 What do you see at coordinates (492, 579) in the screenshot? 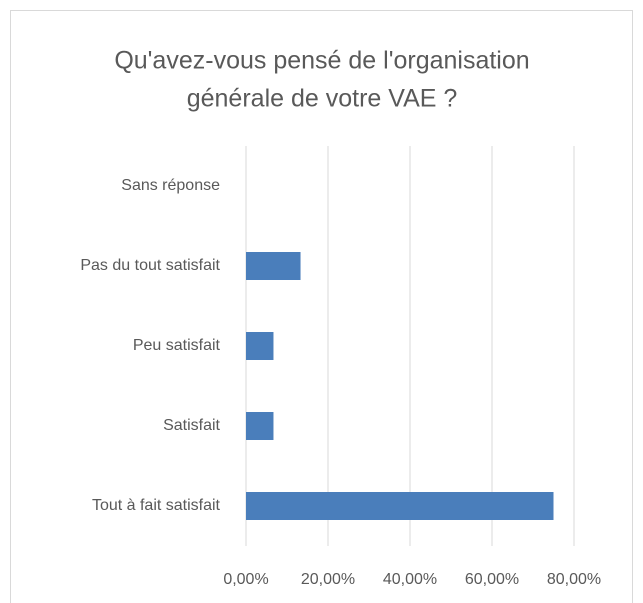
I see `x-tick-label: 60,00%` at bounding box center [492, 579].